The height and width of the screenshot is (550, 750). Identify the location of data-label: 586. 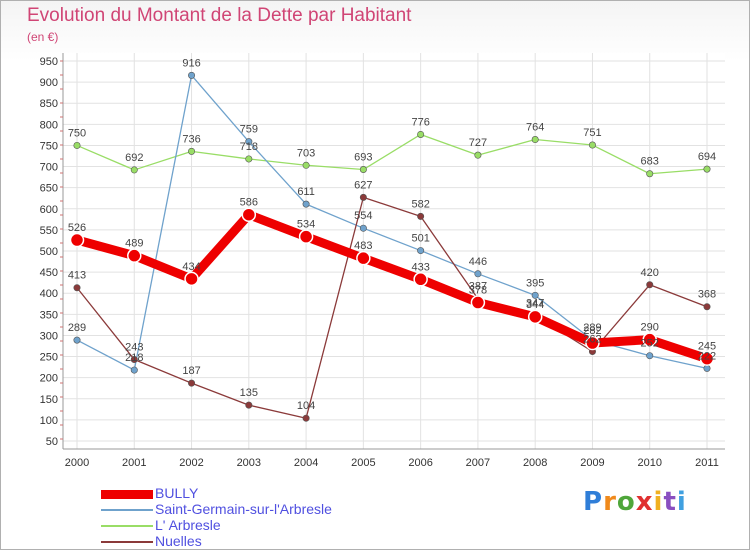
(249, 203).